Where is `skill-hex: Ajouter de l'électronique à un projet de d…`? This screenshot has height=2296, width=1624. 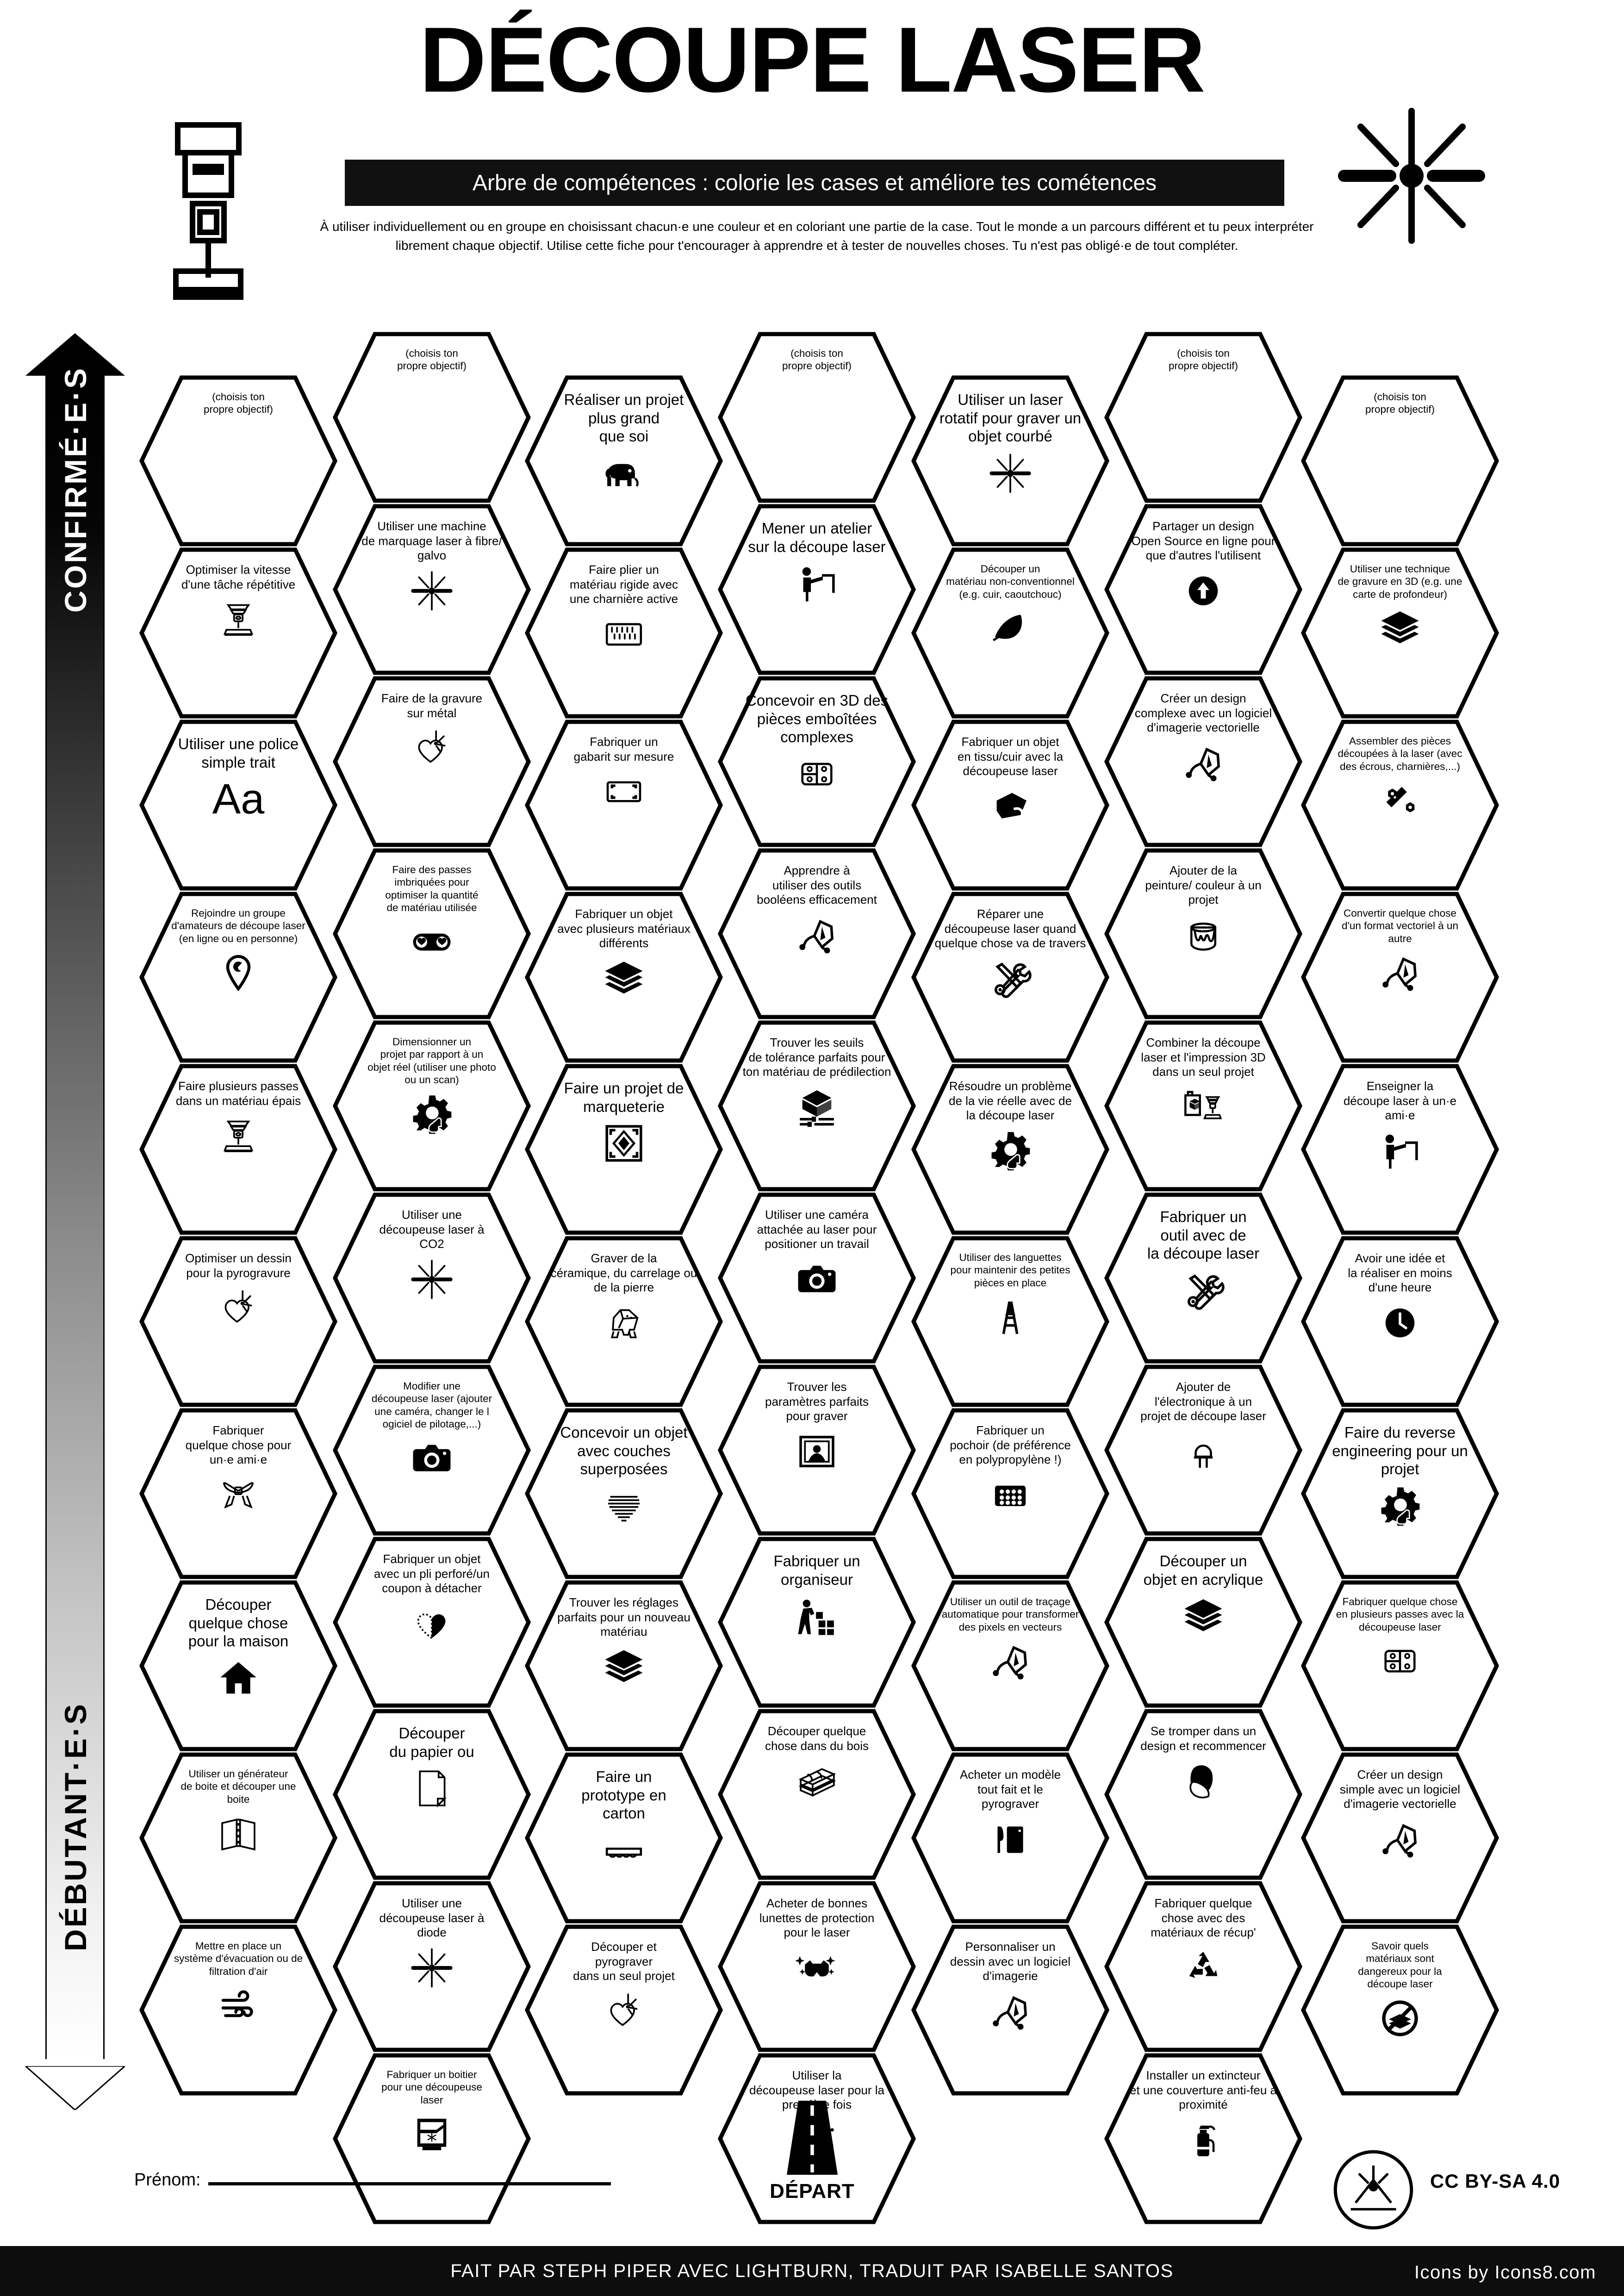 skill-hex: Ajouter de l'électronique à un projet de d… is located at coordinates (1203, 1450).